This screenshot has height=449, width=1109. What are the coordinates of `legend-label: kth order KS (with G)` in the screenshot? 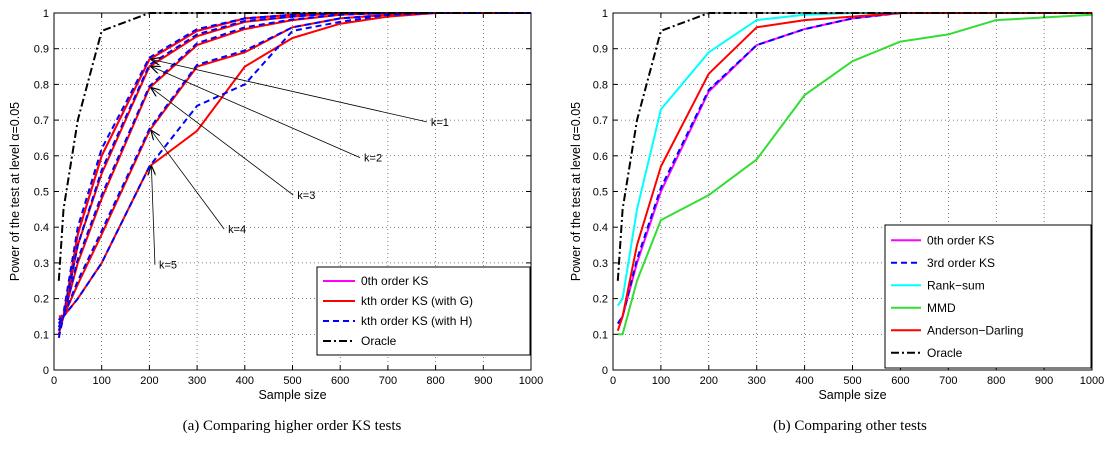 It's located at (417, 301).